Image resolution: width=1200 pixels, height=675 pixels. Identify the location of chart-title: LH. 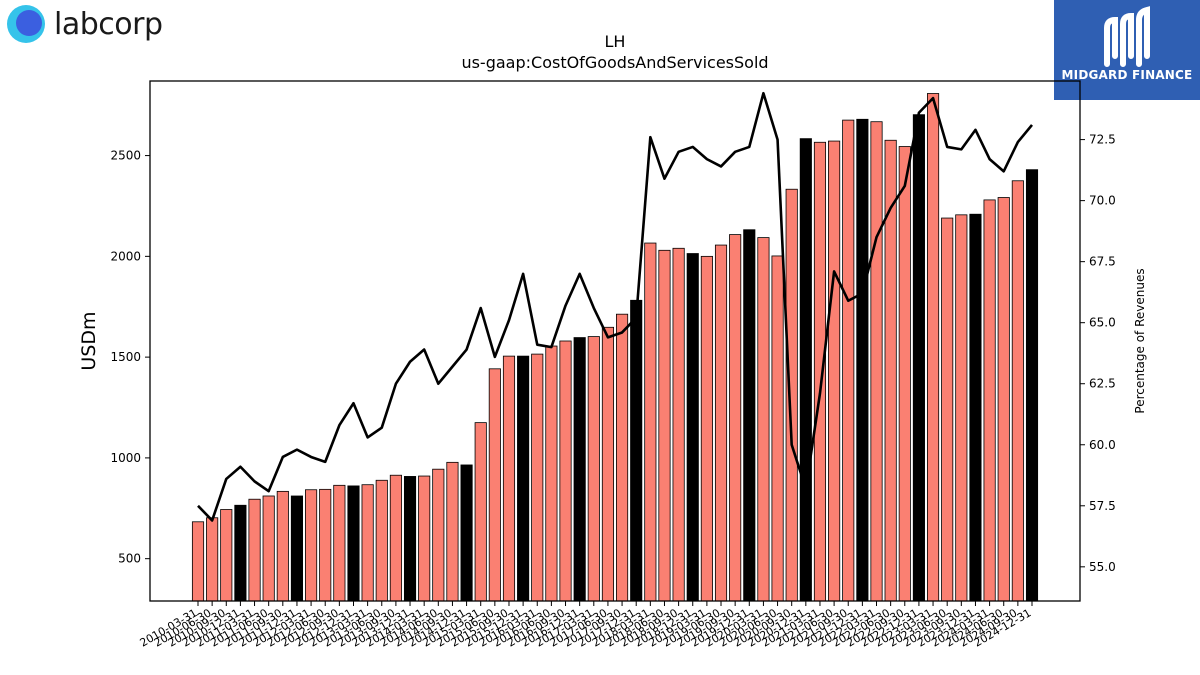
(615, 41).